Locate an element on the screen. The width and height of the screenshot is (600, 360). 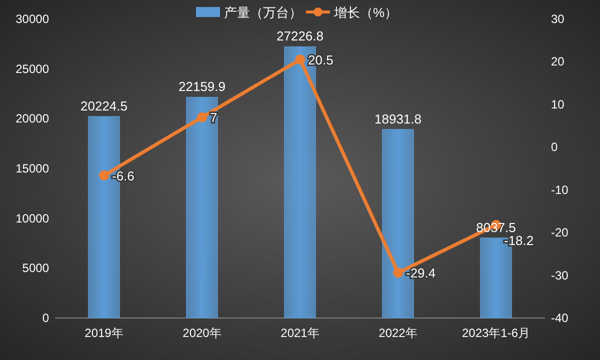
y2-tick-label: 10 is located at coordinates (558, 104).